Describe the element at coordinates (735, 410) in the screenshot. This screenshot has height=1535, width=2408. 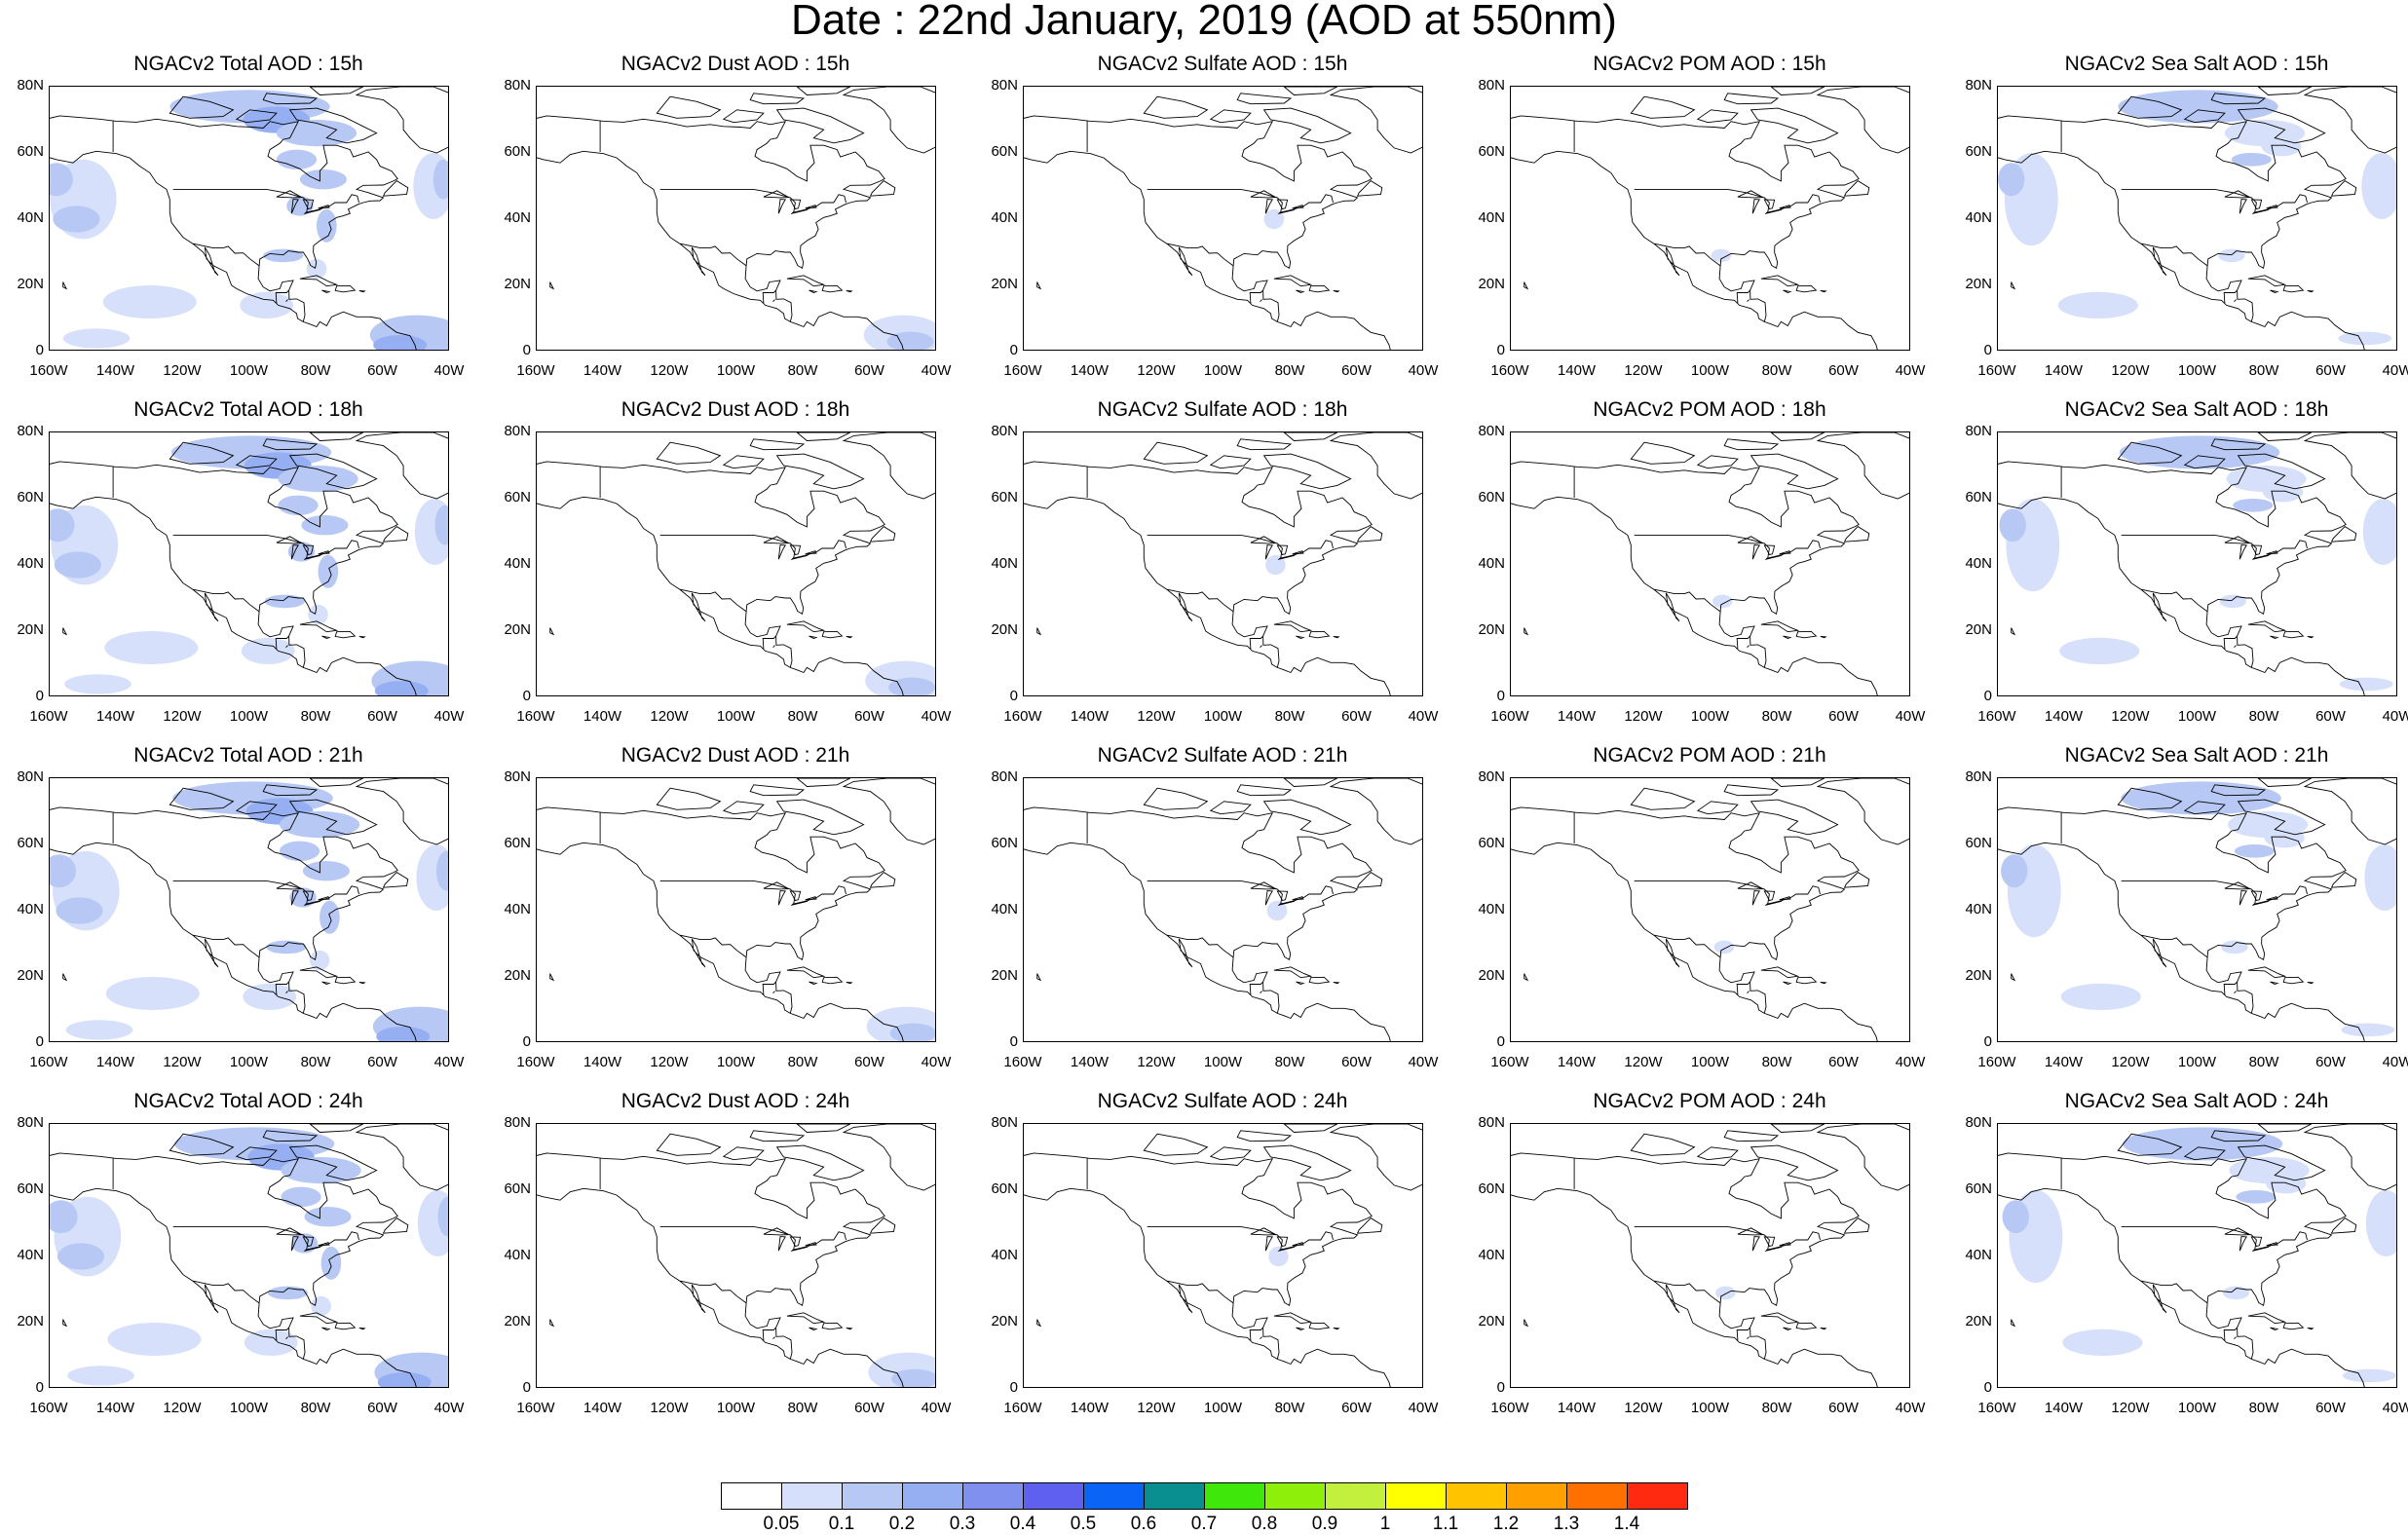
I see `panel-title: NGACv2 Dust AOD : 18h` at that location.